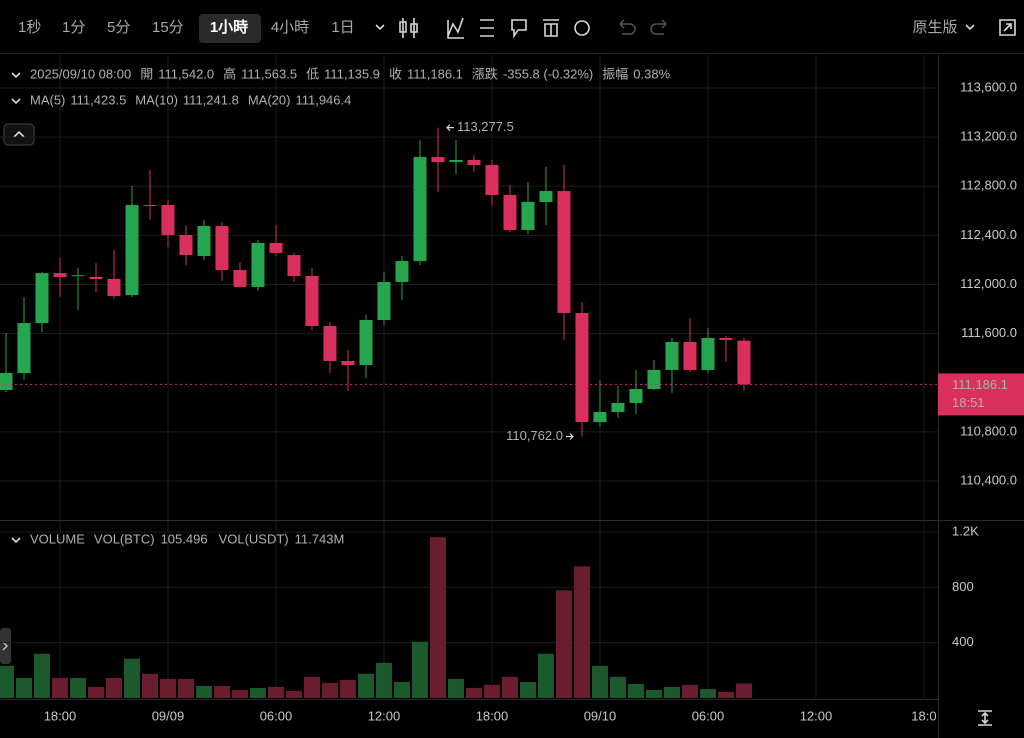  I want to click on y-tick-label: 111,600.0, so click(989, 332).